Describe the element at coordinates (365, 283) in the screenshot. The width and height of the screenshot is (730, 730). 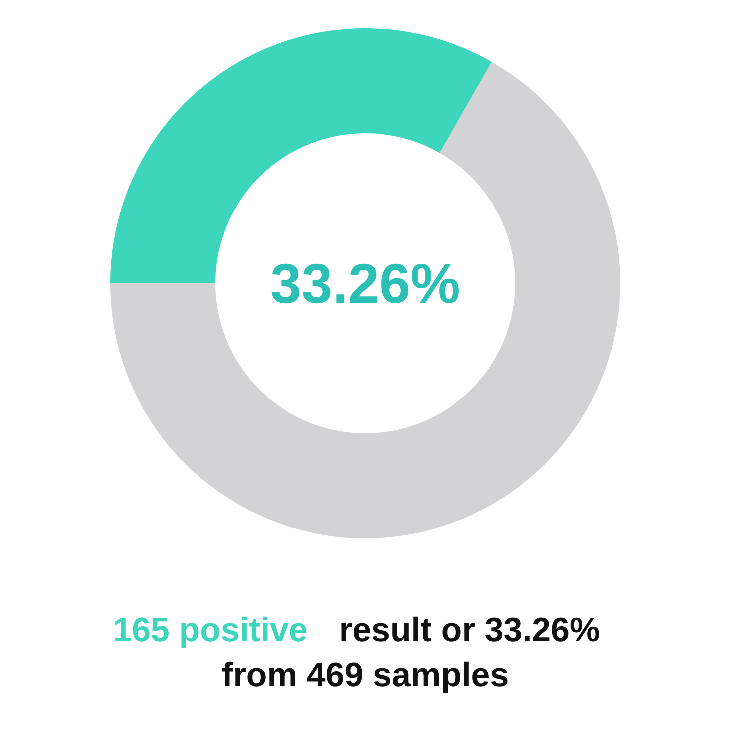
I see `text: 33.26%` at that location.